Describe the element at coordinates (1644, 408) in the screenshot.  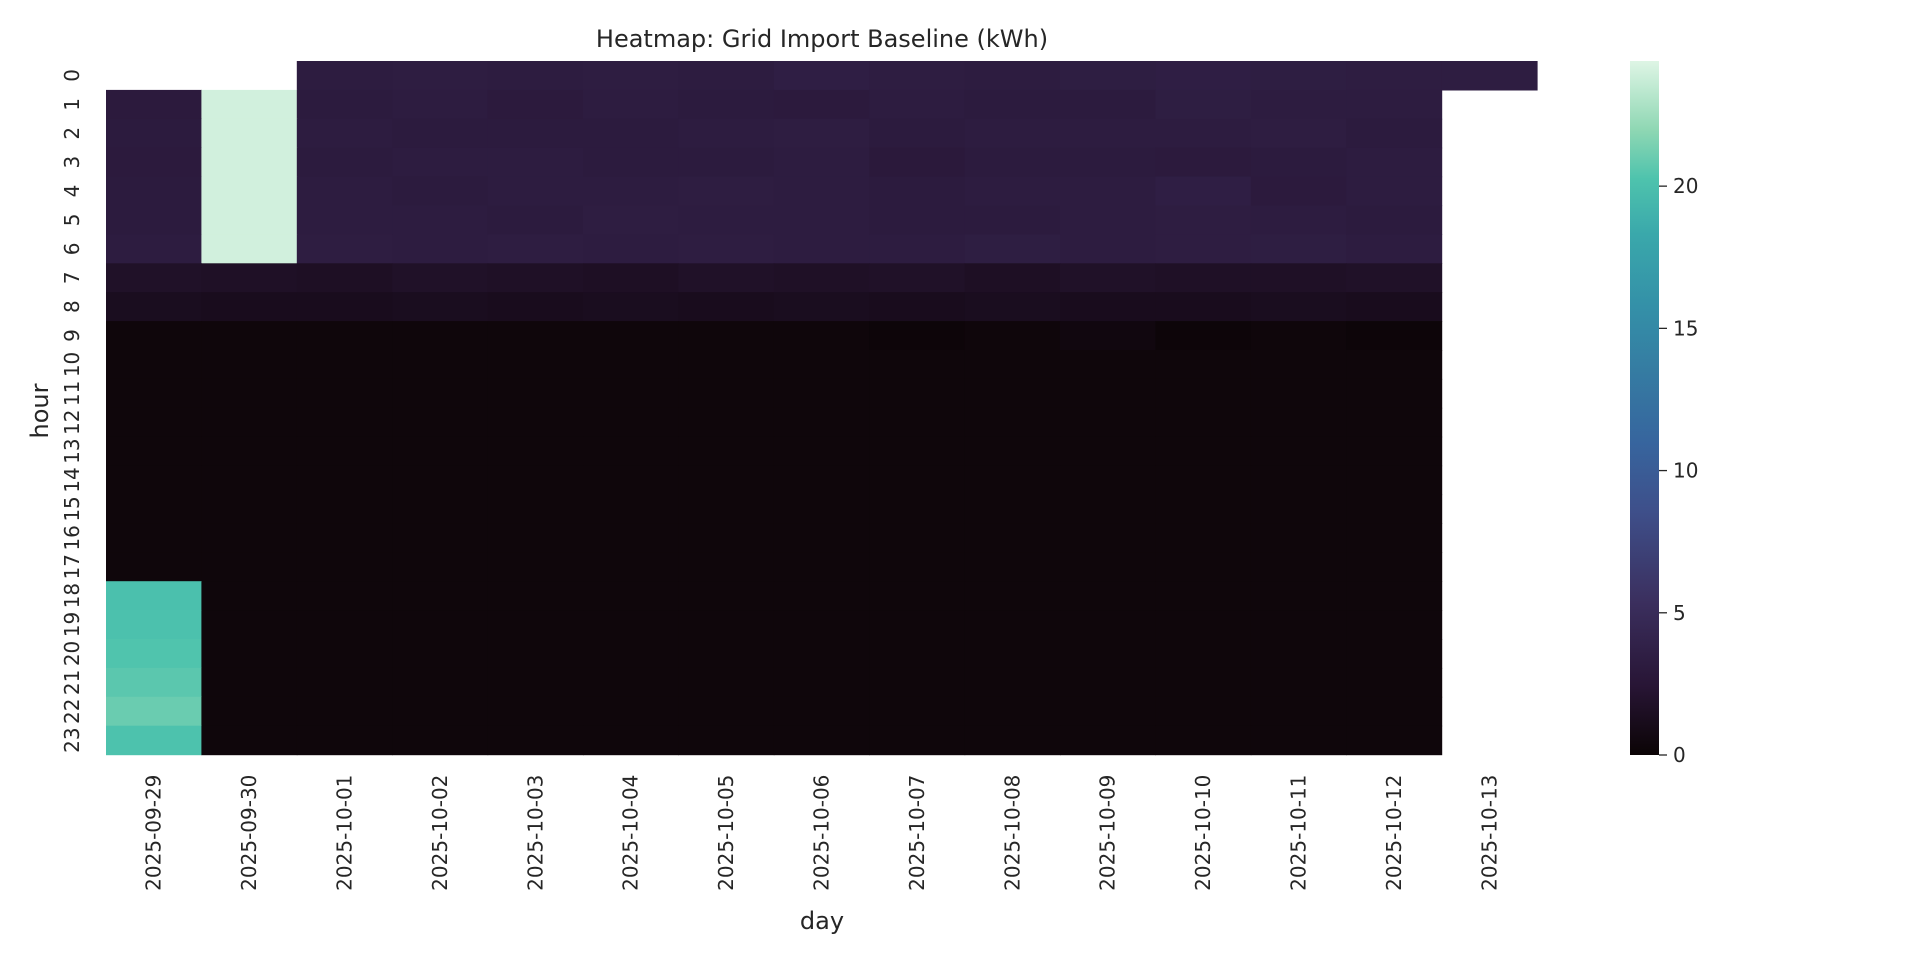
I see `colorbar-gradient` at that location.